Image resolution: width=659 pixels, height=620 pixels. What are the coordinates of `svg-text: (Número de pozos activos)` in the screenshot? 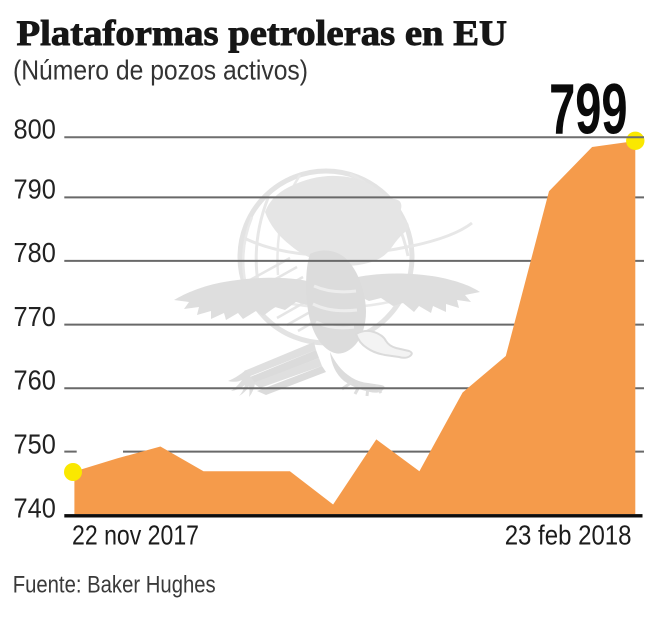 It's located at (160, 69).